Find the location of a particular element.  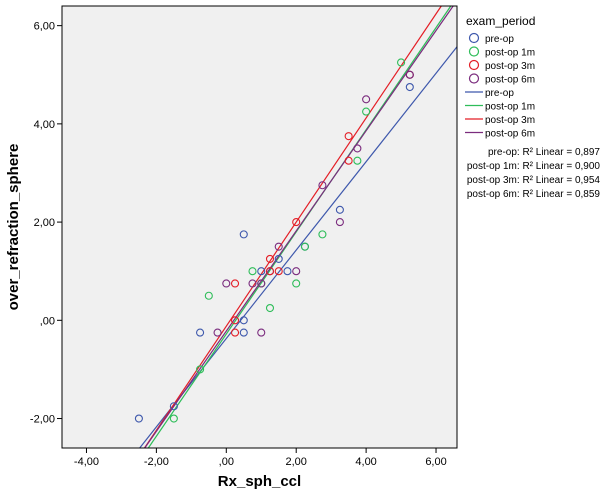

x-tick-label: 6,00 is located at coordinates (435, 462).